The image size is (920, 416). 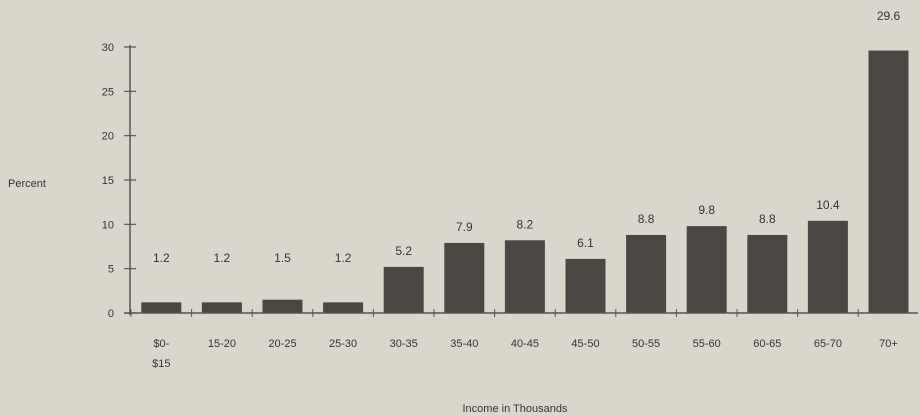 I want to click on y-axis-title: Percent, so click(x=27, y=184).